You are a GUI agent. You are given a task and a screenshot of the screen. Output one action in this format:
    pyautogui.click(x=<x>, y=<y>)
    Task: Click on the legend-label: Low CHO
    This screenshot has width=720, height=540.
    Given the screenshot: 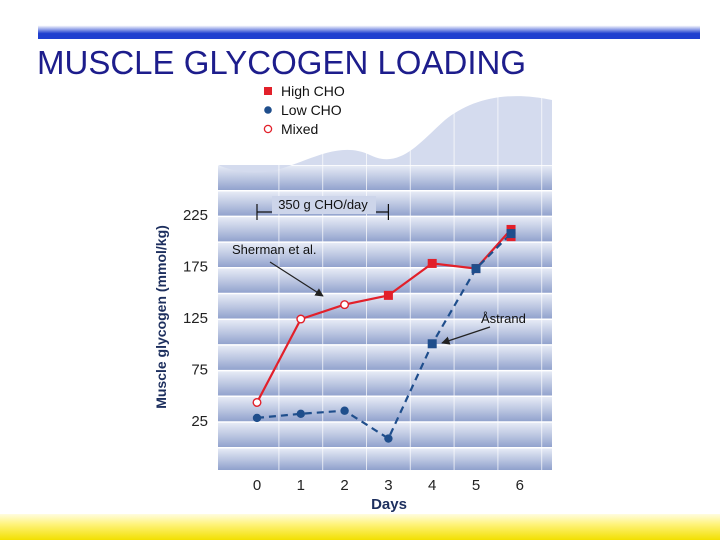 What is the action you would take?
    pyautogui.click(x=311, y=110)
    